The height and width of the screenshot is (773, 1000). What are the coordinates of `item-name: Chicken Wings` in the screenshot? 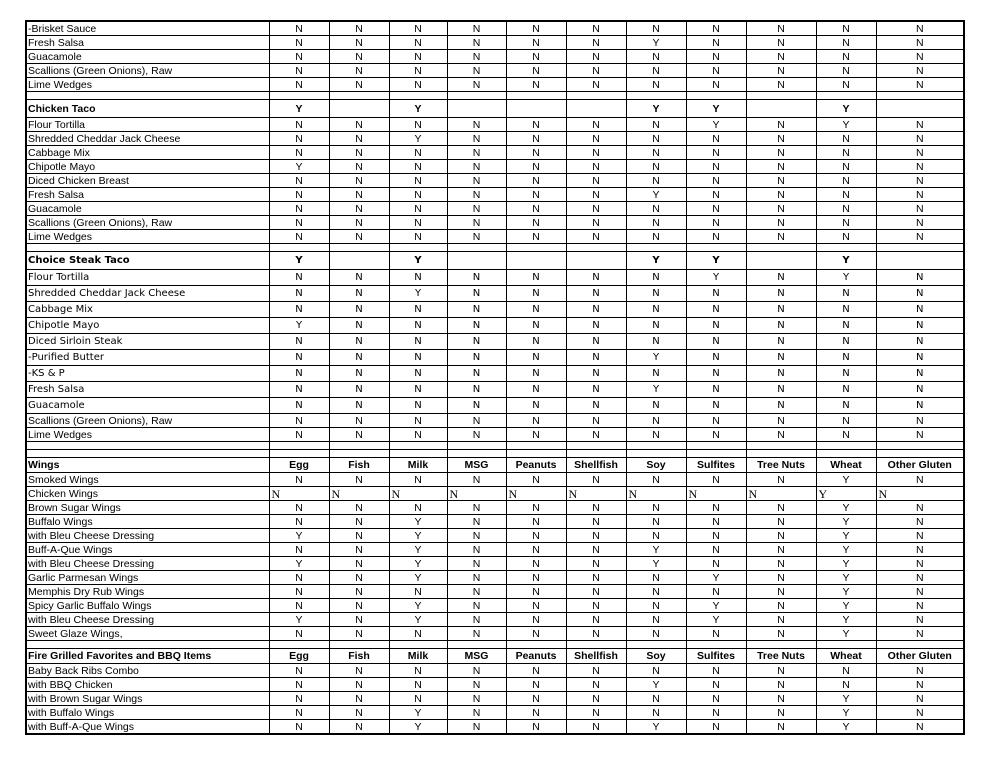 It's located at (147, 493).